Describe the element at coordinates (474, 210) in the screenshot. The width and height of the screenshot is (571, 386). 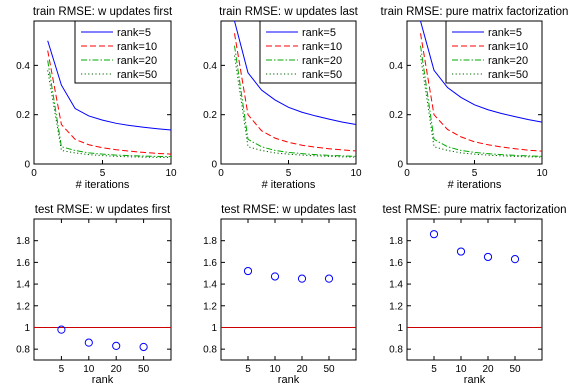
I see `chart-title: test RMSE: pure matrix factorization` at that location.